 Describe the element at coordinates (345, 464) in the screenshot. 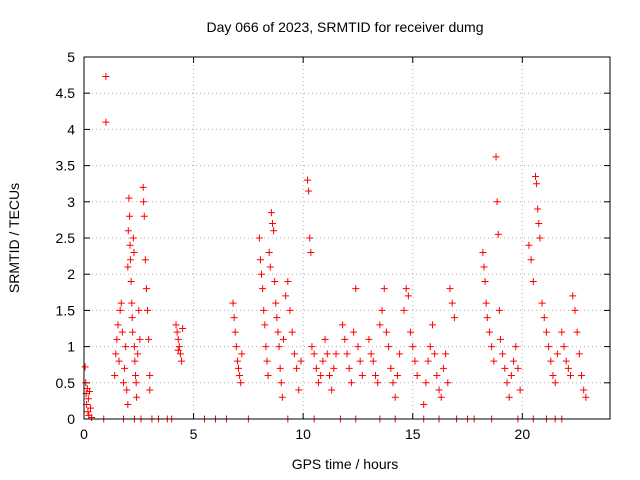

I see `x-axis-label: GPS time / hours` at that location.